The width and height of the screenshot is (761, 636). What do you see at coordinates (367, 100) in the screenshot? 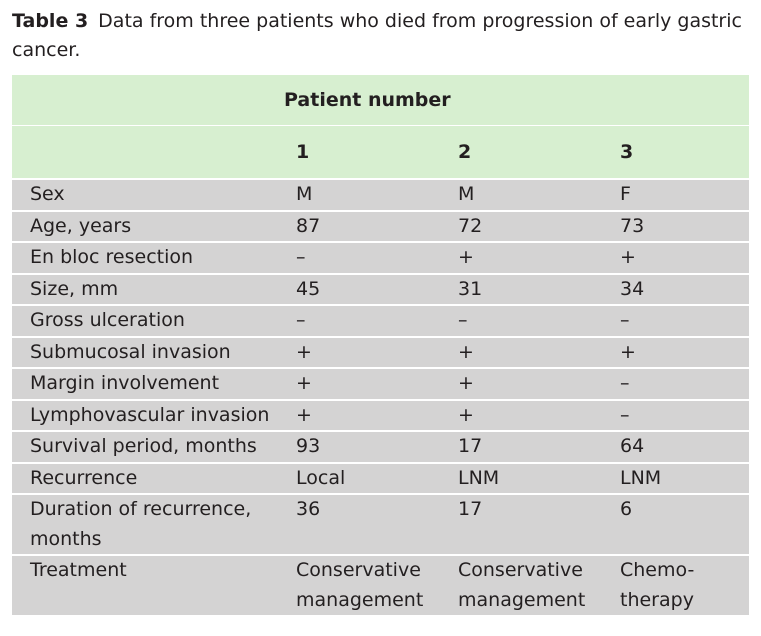
I see `patient-number-header: Patient number` at bounding box center [367, 100].